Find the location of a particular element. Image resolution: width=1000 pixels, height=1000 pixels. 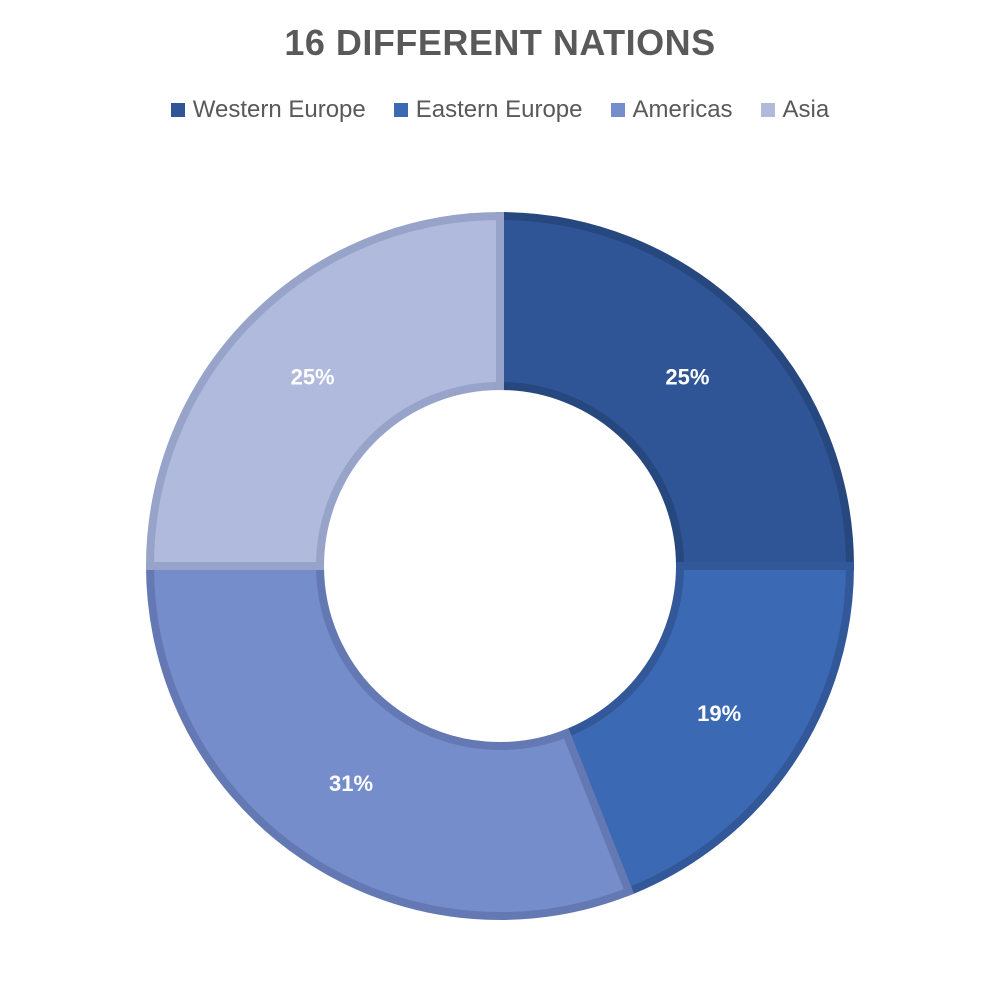

chart-title: 16 DIFFERENT NATIONS is located at coordinates (500, 42).